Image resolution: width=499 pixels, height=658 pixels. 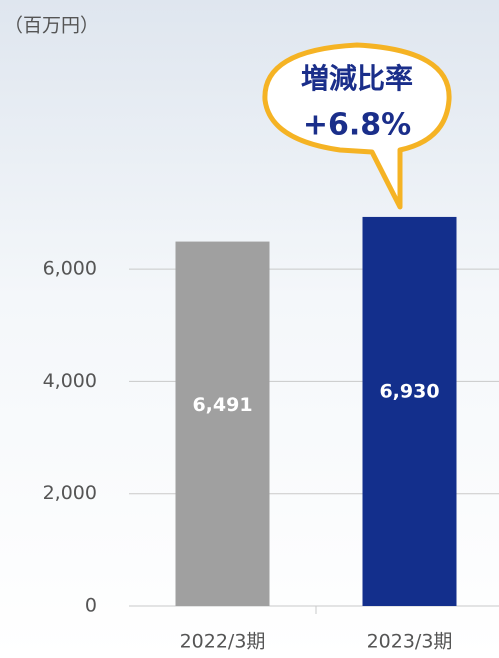 I want to click on annotation-line: 増減比率, so click(x=357, y=78).